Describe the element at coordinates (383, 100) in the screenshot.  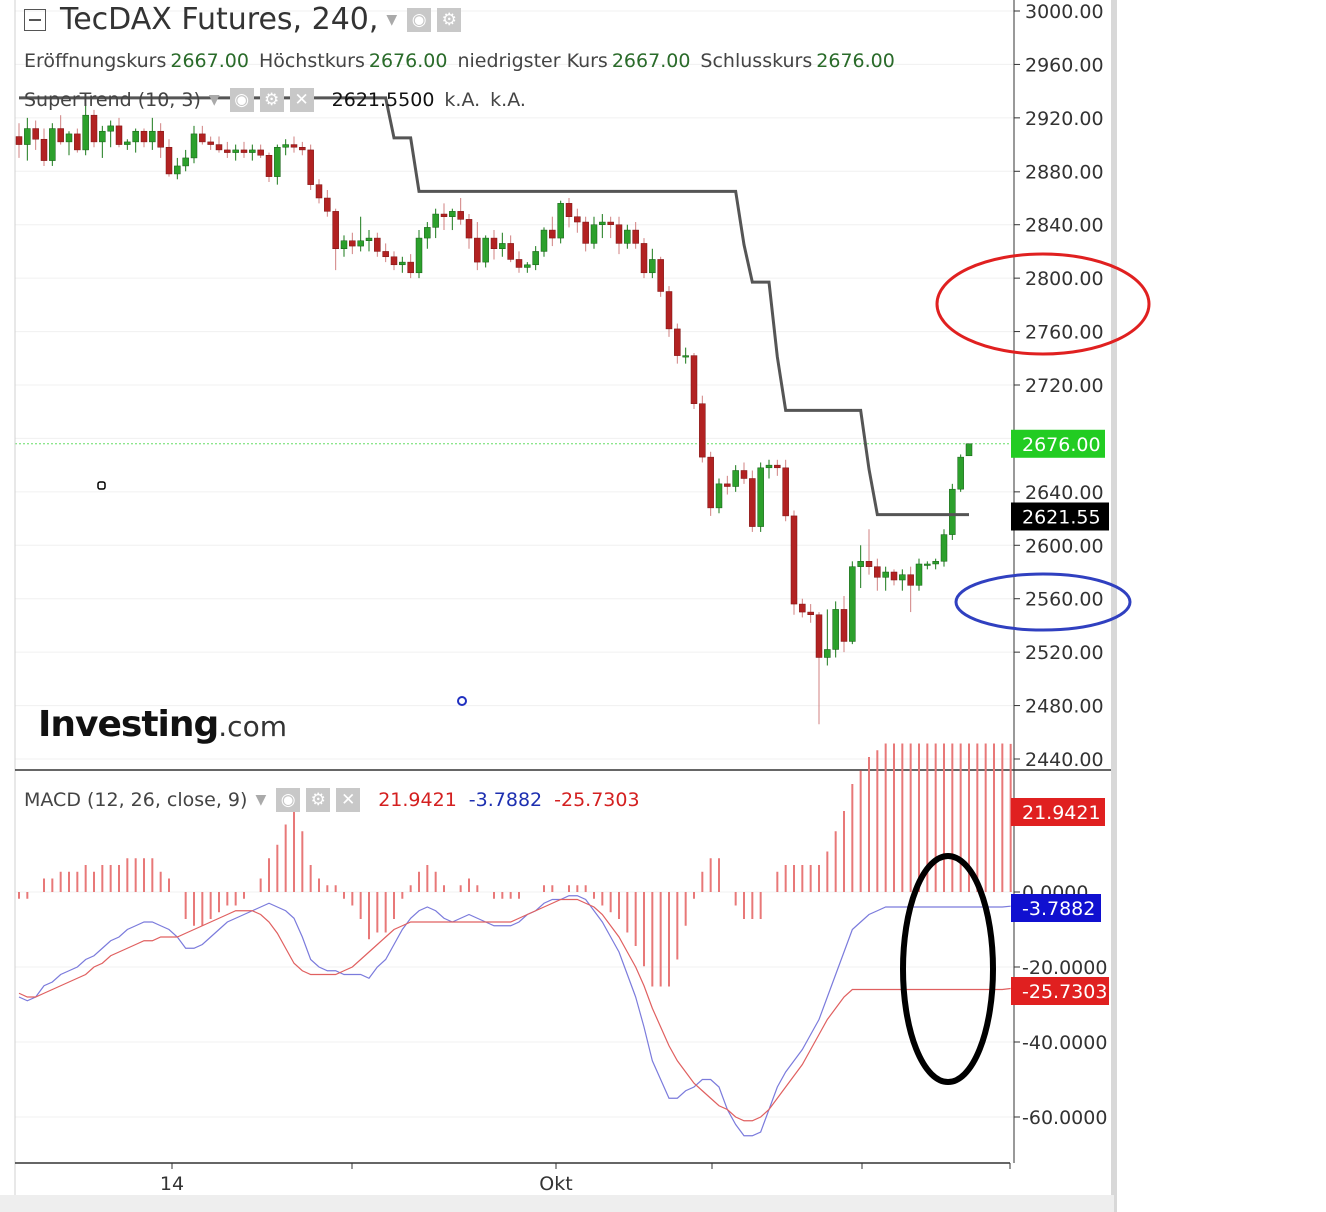
I see `supertrend-value: 2621.5500` at that location.